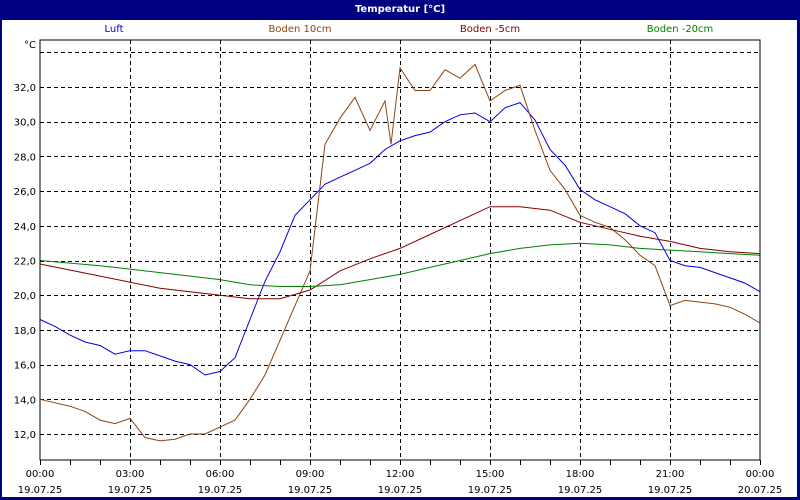 This screenshot has height=500, width=800. What do you see at coordinates (310, 474) in the screenshot?
I see `x-tick-time: 09:00` at bounding box center [310, 474].